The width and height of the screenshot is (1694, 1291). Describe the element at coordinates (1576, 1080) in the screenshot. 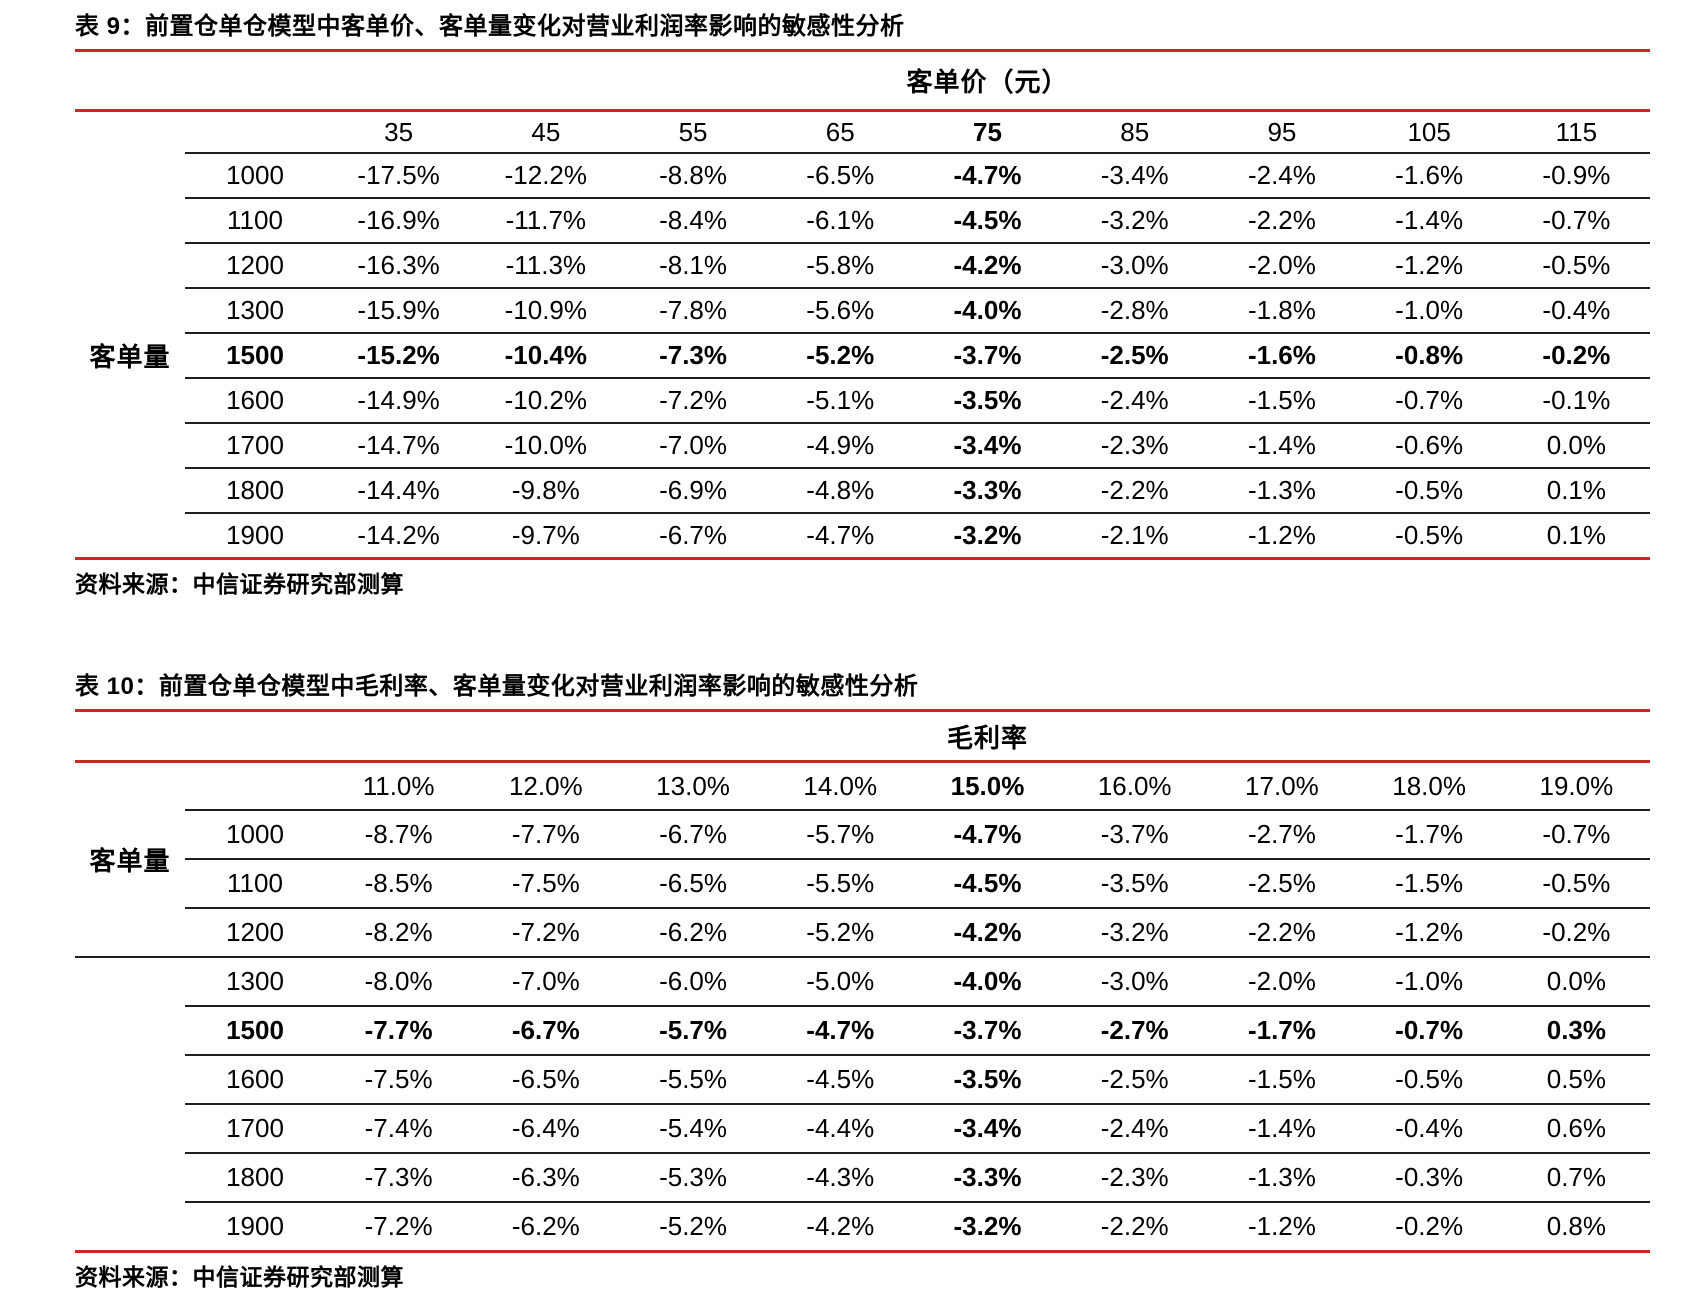

I see `value-cell: 0.5%` at that location.